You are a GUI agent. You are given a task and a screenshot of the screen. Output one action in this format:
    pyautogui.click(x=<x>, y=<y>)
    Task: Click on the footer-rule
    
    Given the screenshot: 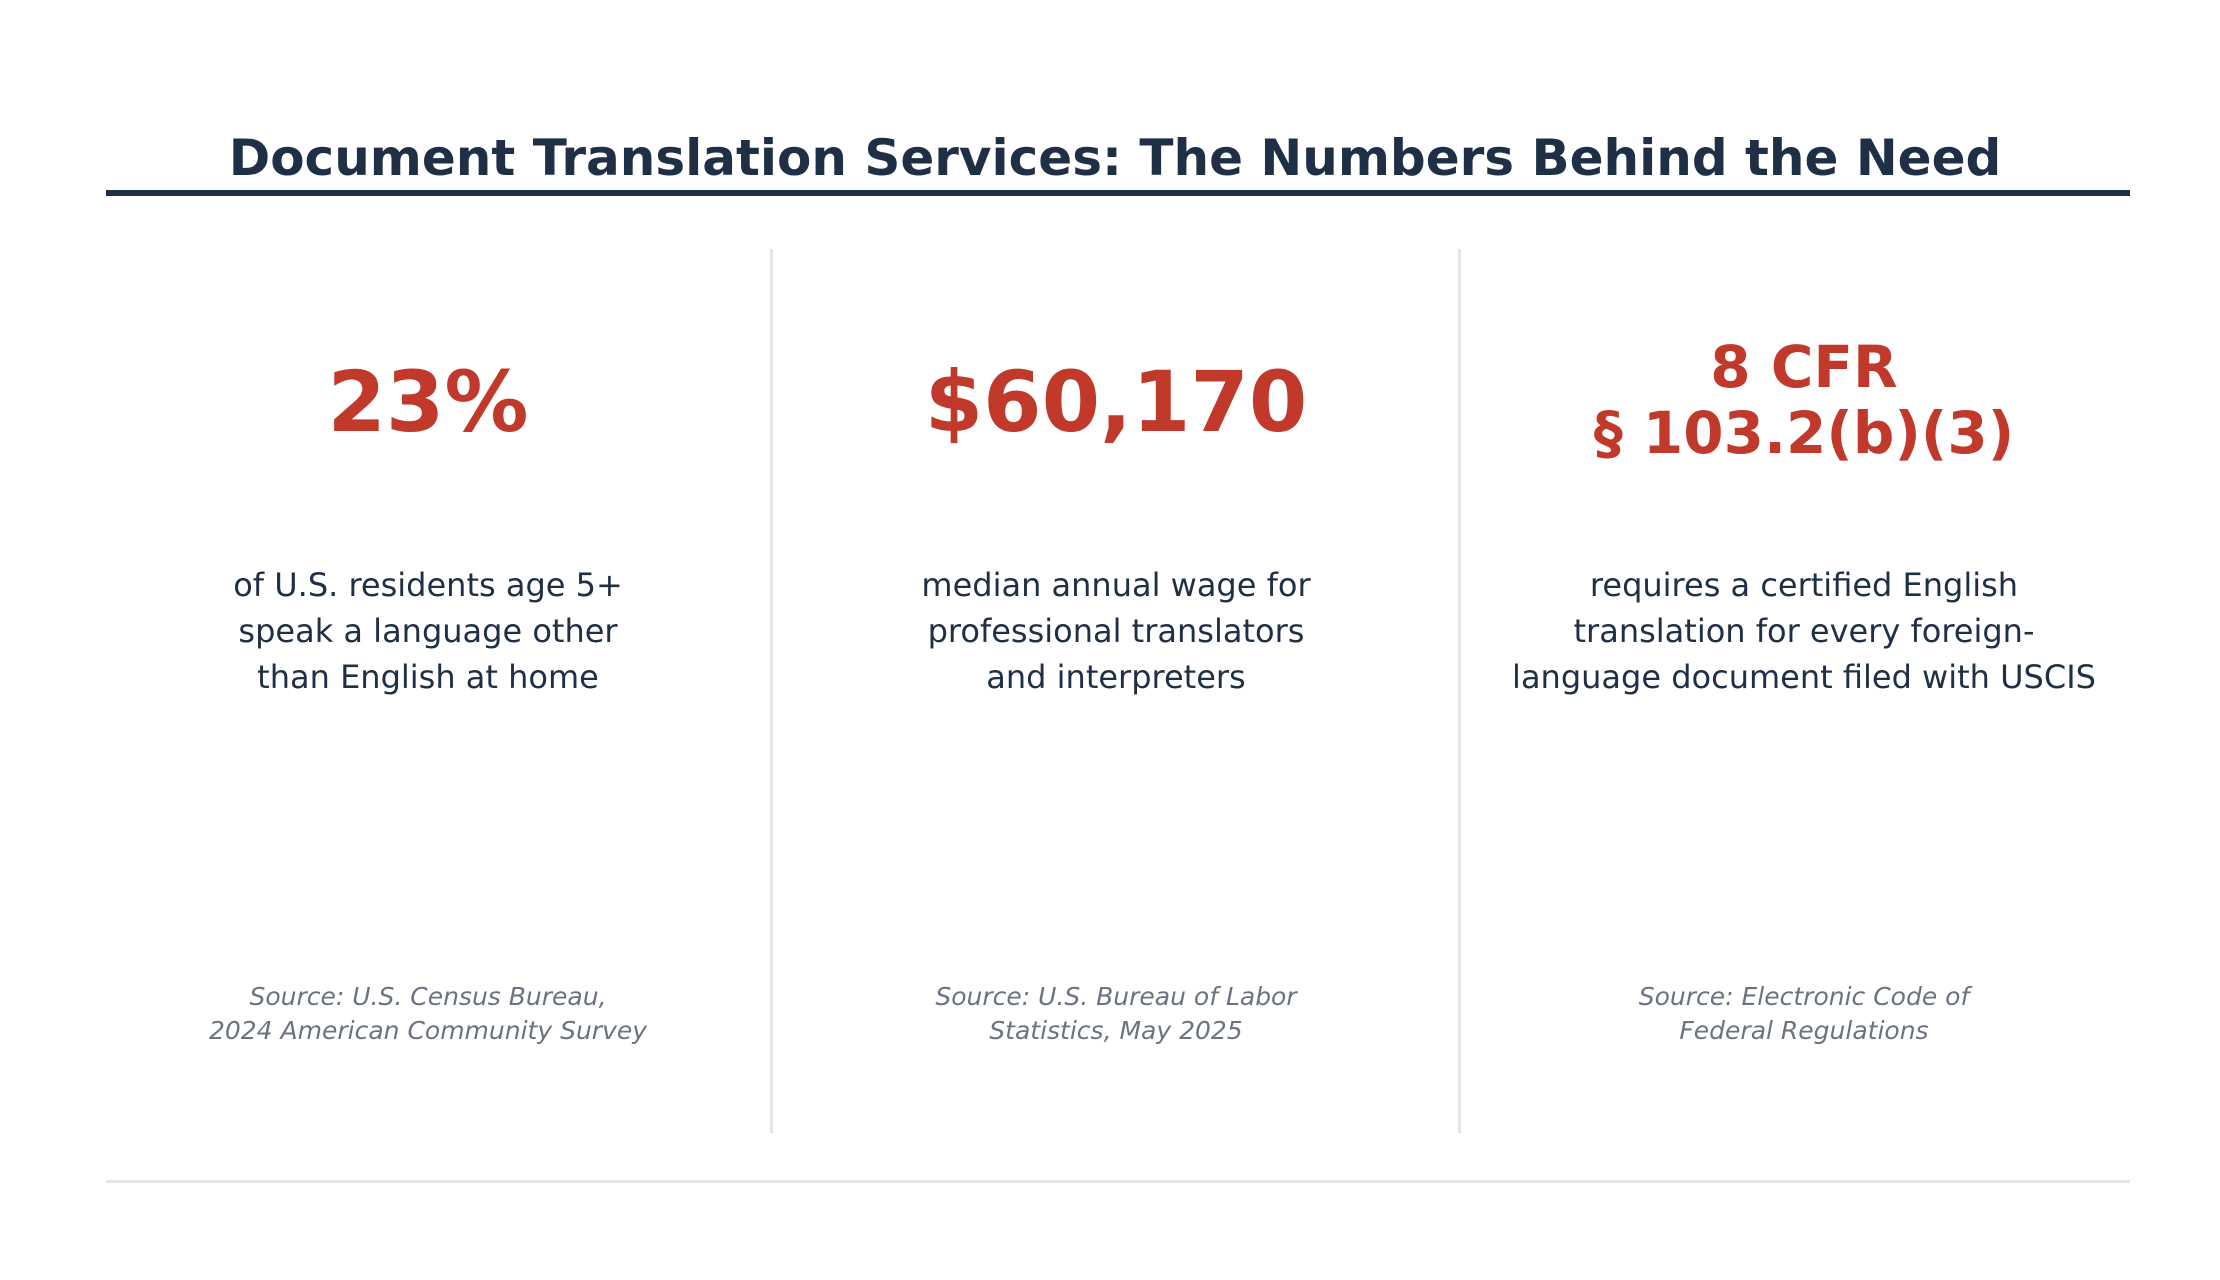 What is the action you would take?
    pyautogui.click(x=1118, y=1181)
    